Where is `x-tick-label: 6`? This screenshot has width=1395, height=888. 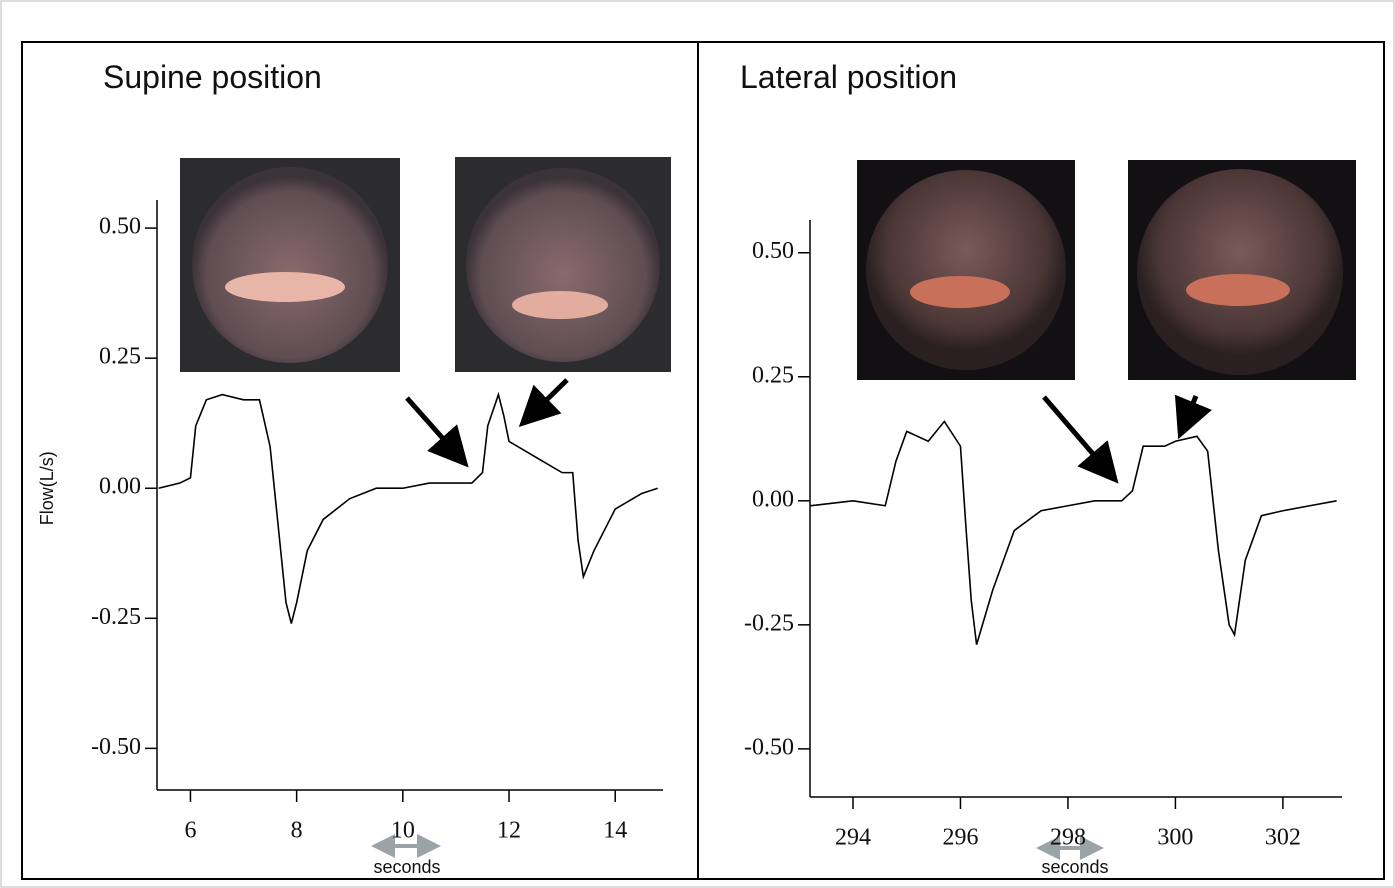
x-tick-label: 6 is located at coordinates (190, 831).